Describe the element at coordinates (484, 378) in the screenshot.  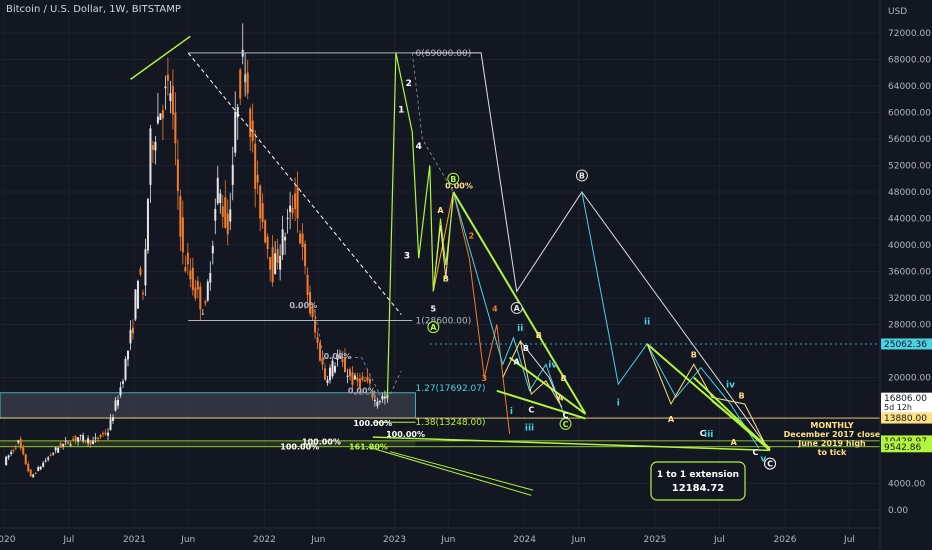
I see `wave-3-orange: 3` at that location.